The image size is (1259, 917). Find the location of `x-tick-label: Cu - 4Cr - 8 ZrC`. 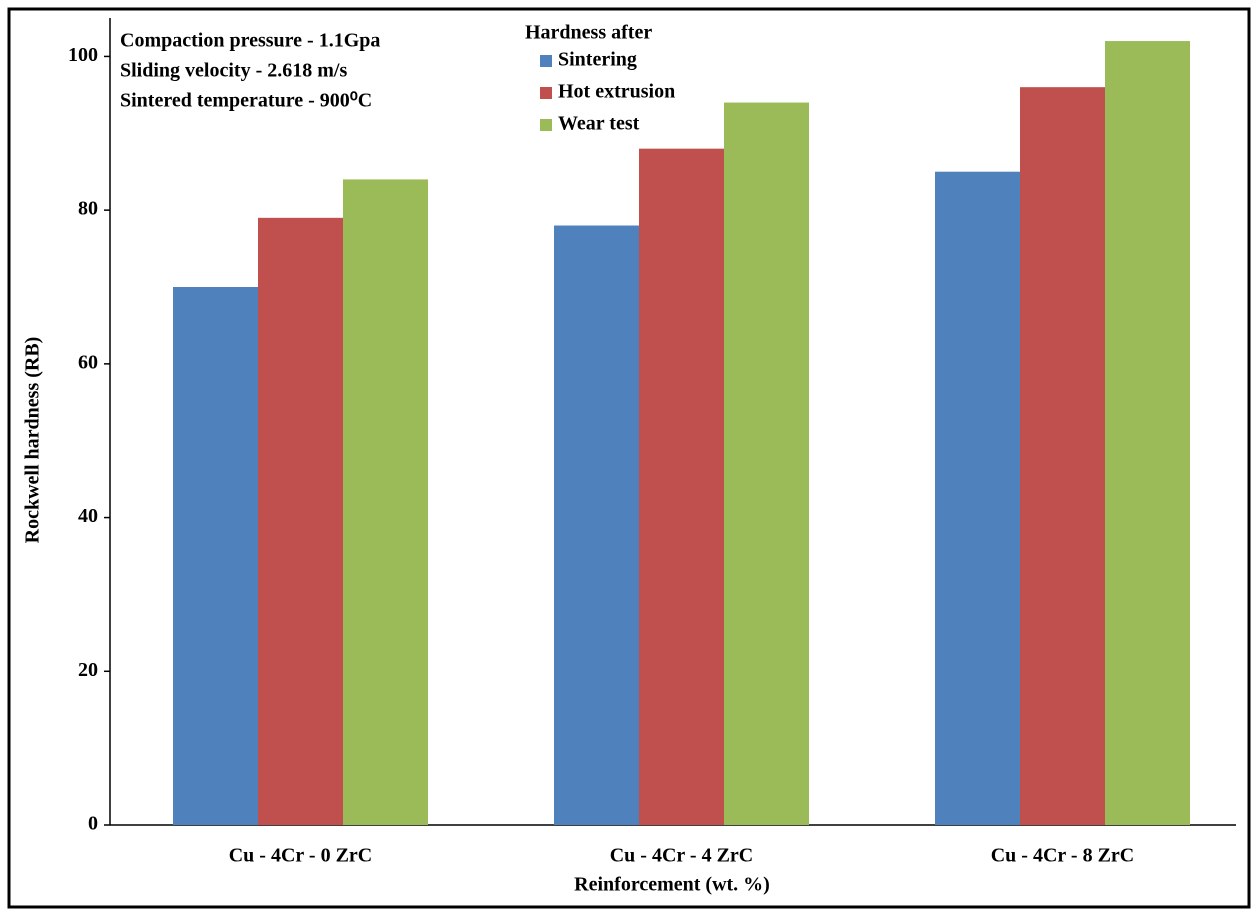

x-tick-label: Cu - 4Cr - 8 ZrC is located at coordinates (1063, 856).